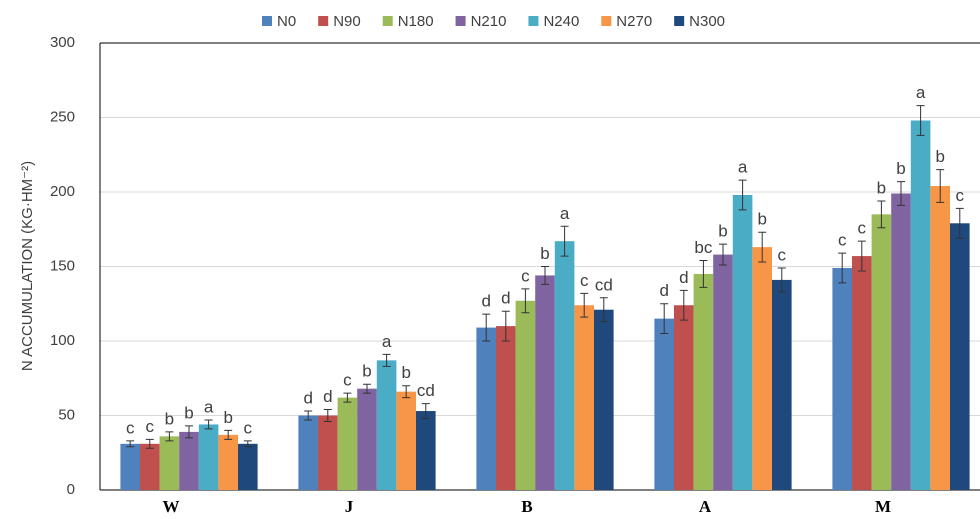 The width and height of the screenshot is (980, 519). What do you see at coordinates (707, 21) in the screenshot?
I see `legend-label: N300` at bounding box center [707, 21].